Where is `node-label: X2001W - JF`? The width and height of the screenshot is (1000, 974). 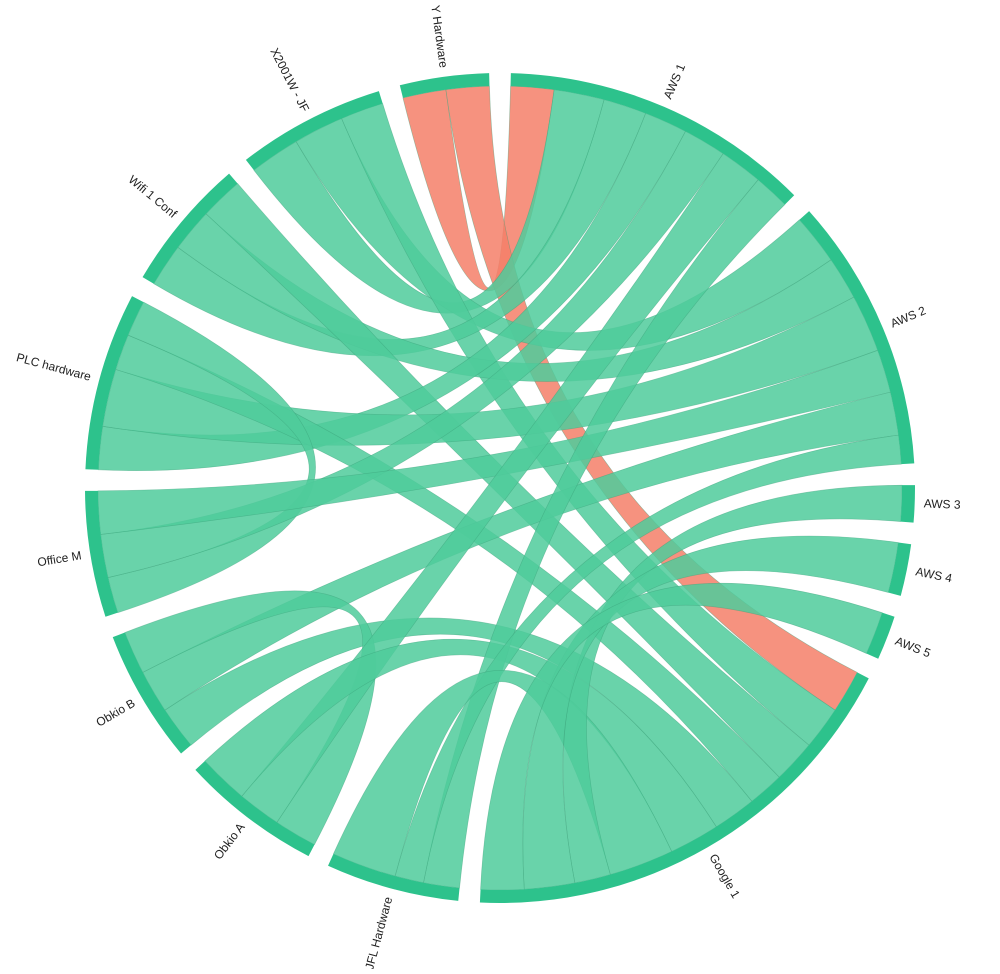
node-label: X2001W - JF is located at coordinates (289, 80).